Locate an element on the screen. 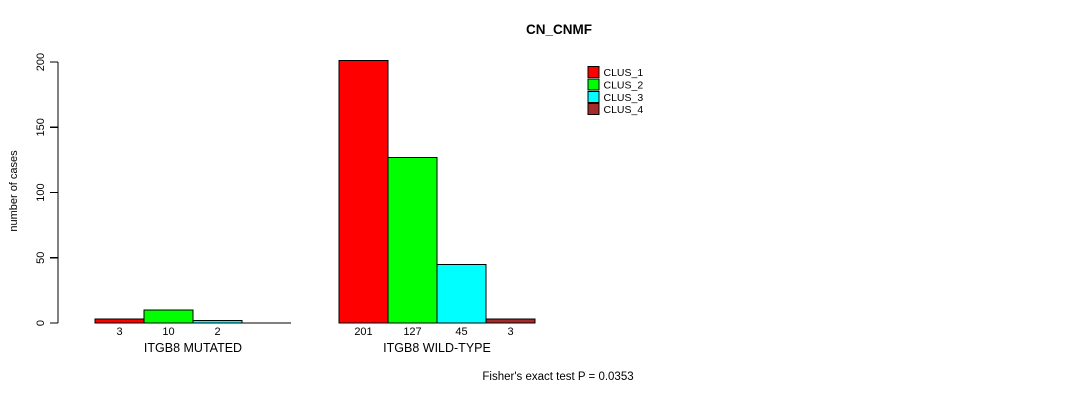  bar-value-label: 45 is located at coordinates (461, 332).